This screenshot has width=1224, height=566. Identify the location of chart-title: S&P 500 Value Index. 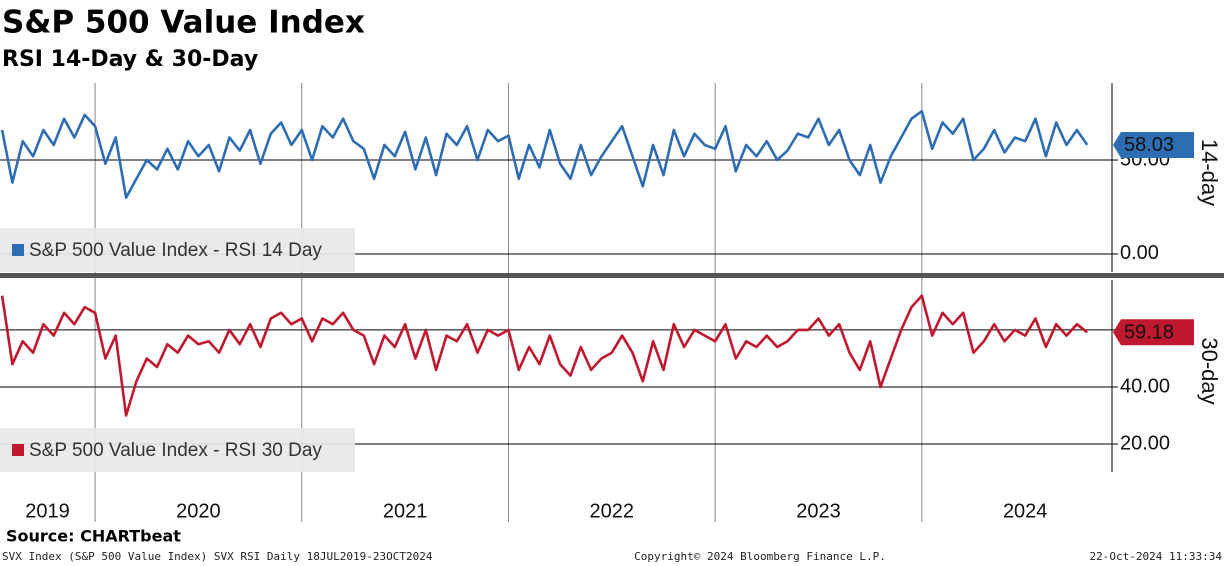
(183, 23).